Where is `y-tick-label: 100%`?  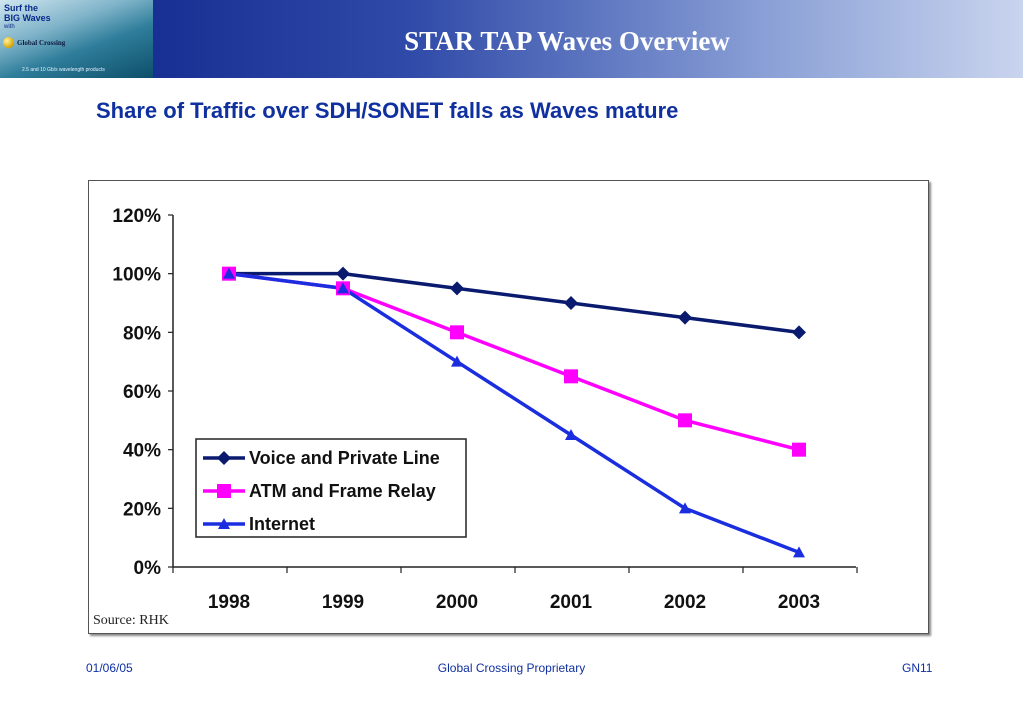 y-tick-label: 100% is located at coordinates (136, 275).